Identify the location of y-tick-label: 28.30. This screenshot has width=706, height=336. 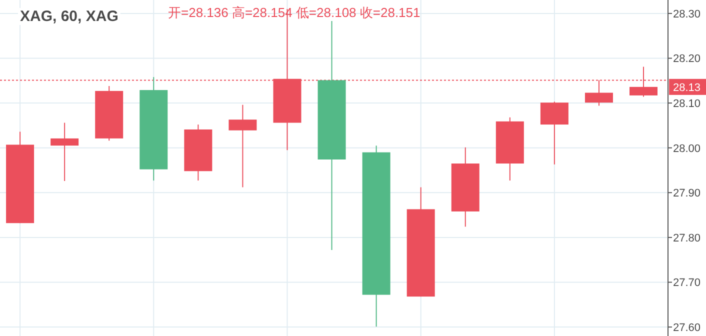
(687, 14).